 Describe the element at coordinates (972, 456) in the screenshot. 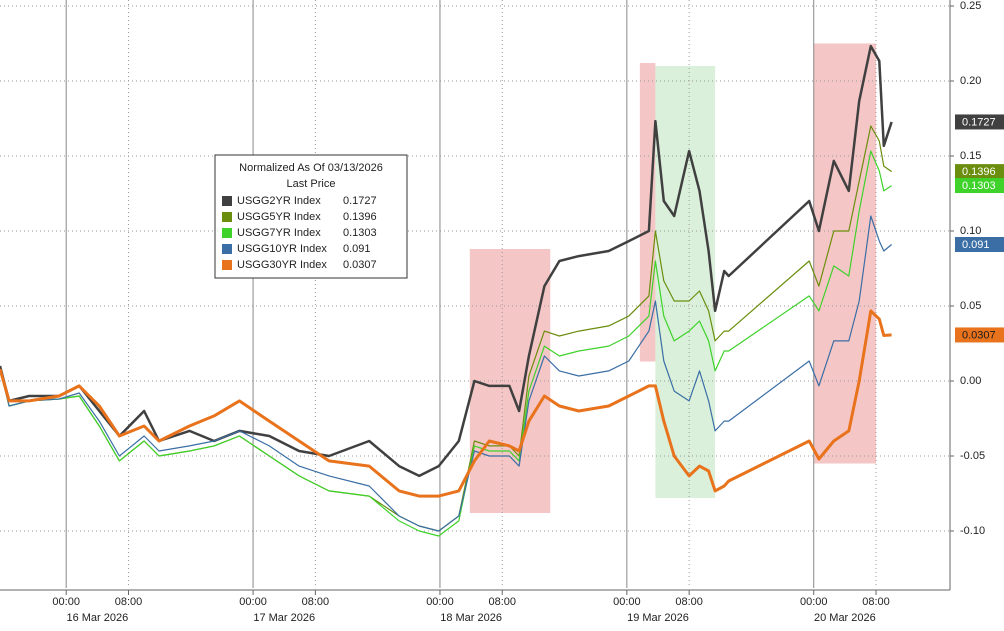

I see `y-tick-label: -0.05` at that location.